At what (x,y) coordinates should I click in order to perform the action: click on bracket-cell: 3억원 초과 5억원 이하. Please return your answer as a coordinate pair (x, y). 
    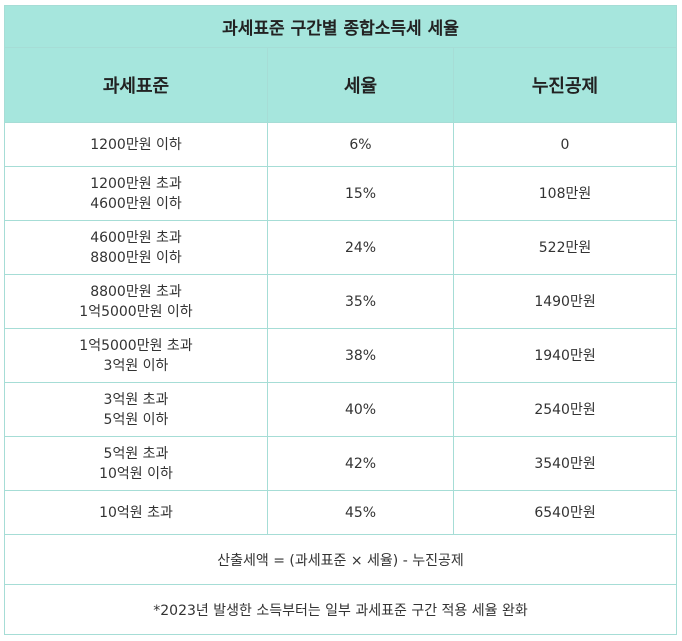
    Looking at the image, I should click on (136, 409).